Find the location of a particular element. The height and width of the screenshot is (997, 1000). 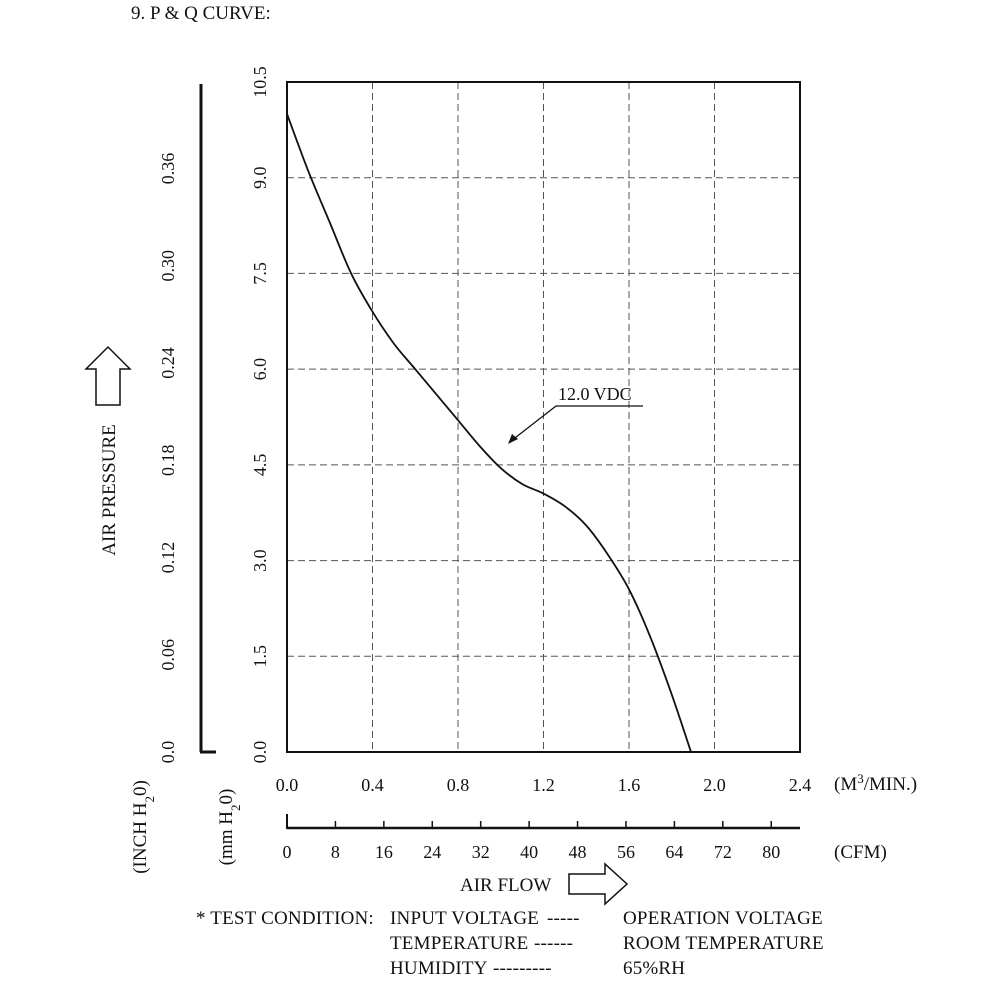

inch-axis: 0.0 0.06 0.12 0.18 0.24 0.30 0.36 is located at coordinates (187, 423).